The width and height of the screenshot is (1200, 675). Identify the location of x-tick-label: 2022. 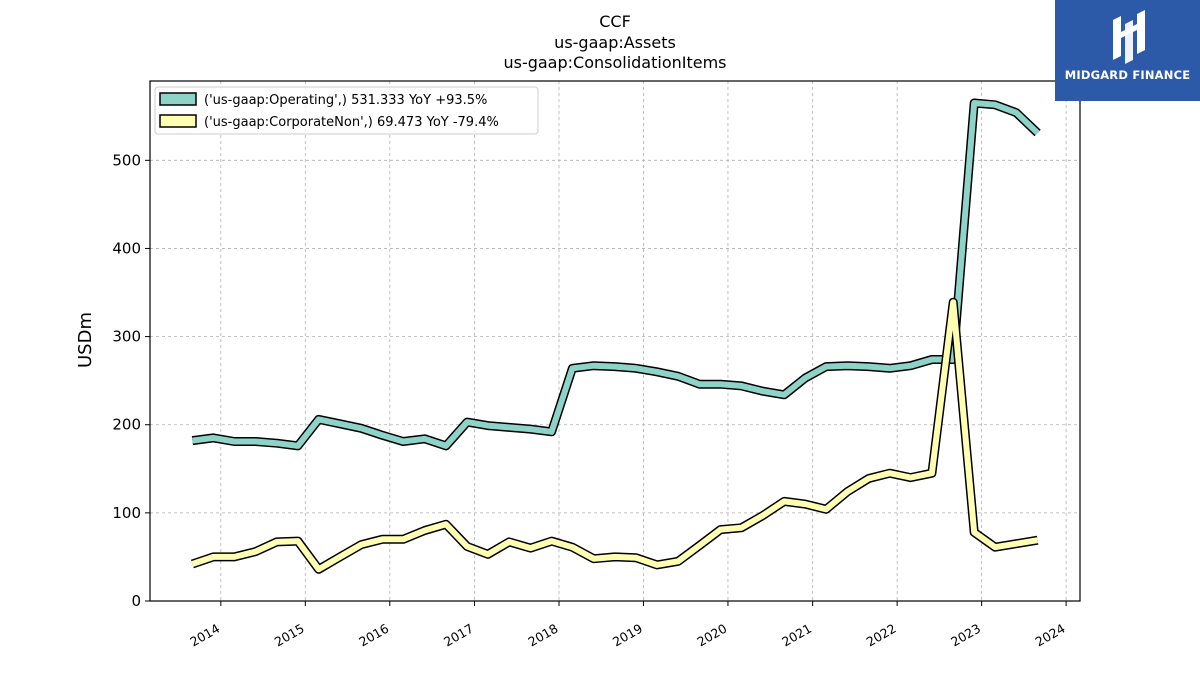
(881, 635).